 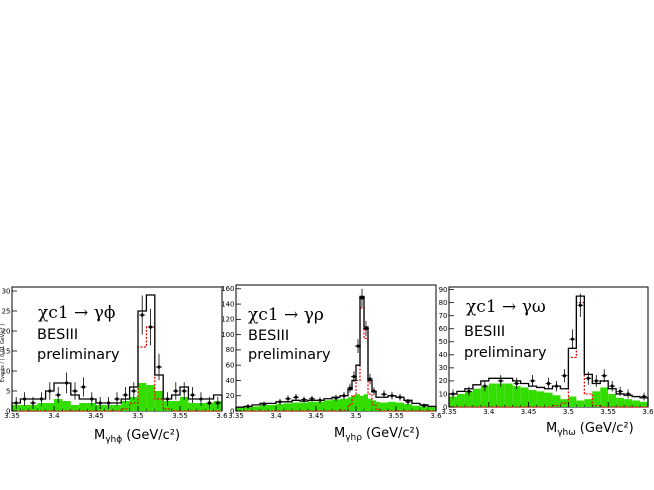 What do you see at coordinates (566, 433) in the screenshot?
I see `x-axis-label-sub: γhω` at bounding box center [566, 433].